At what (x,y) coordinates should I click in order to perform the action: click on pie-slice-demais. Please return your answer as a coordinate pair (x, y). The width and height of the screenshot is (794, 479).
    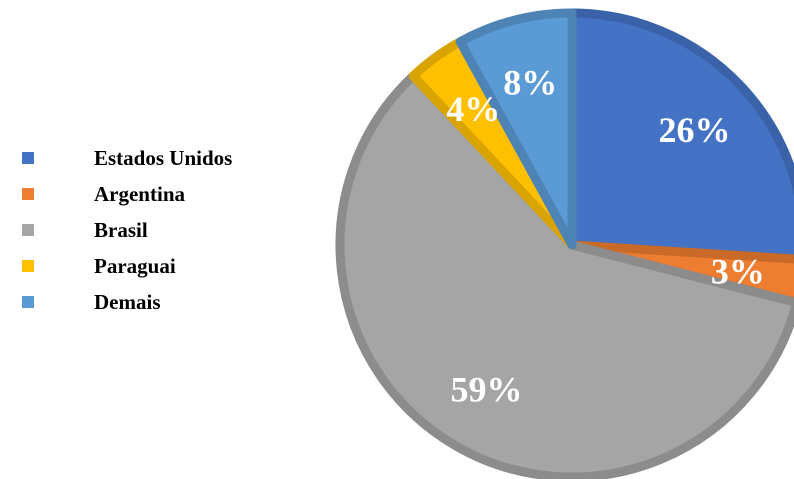
    Looking at the image, I should click on (516, 129).